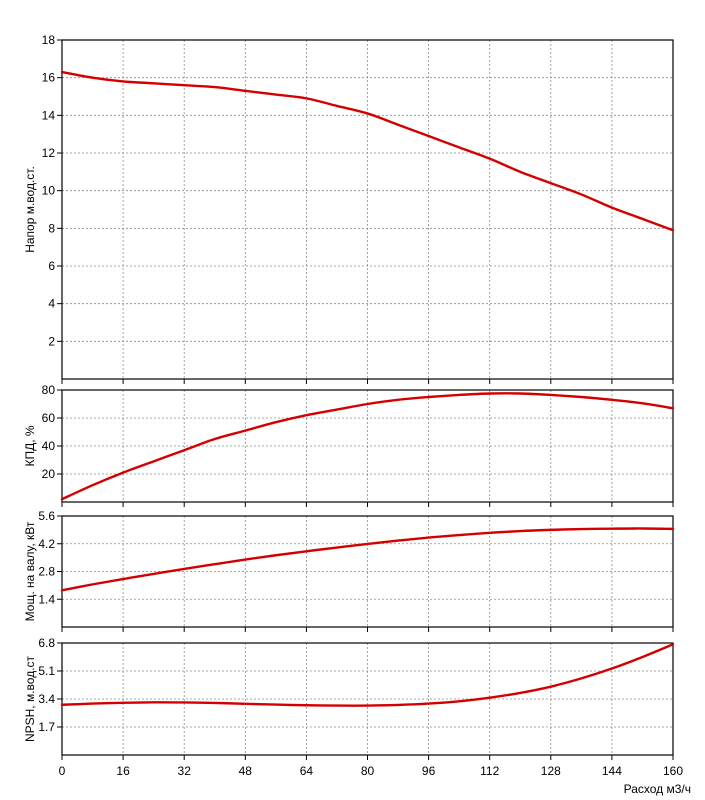 Image resolution: width=705 pixels, height=800 pixels. Describe the element at coordinates (185, 771) in the screenshot. I see `x-tick-label: 32` at that location.